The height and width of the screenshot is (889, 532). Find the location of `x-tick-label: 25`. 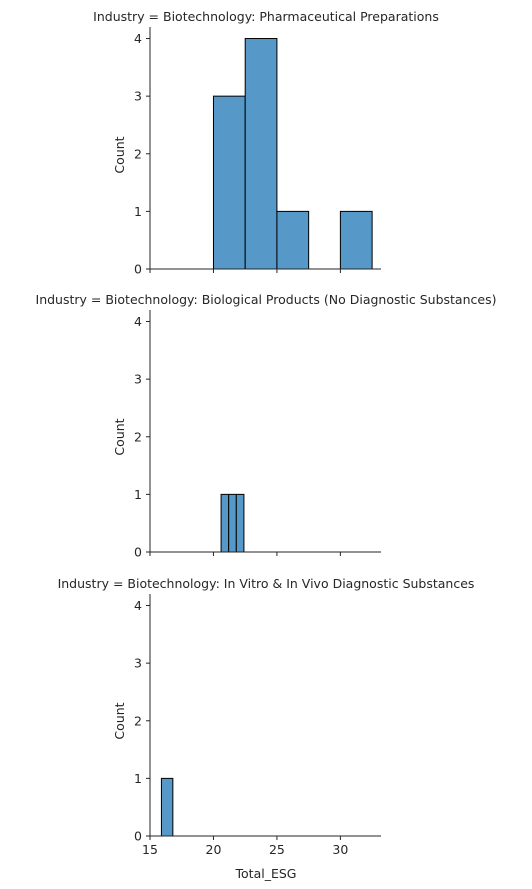

x-tick-label: 25 is located at coordinates (277, 849).